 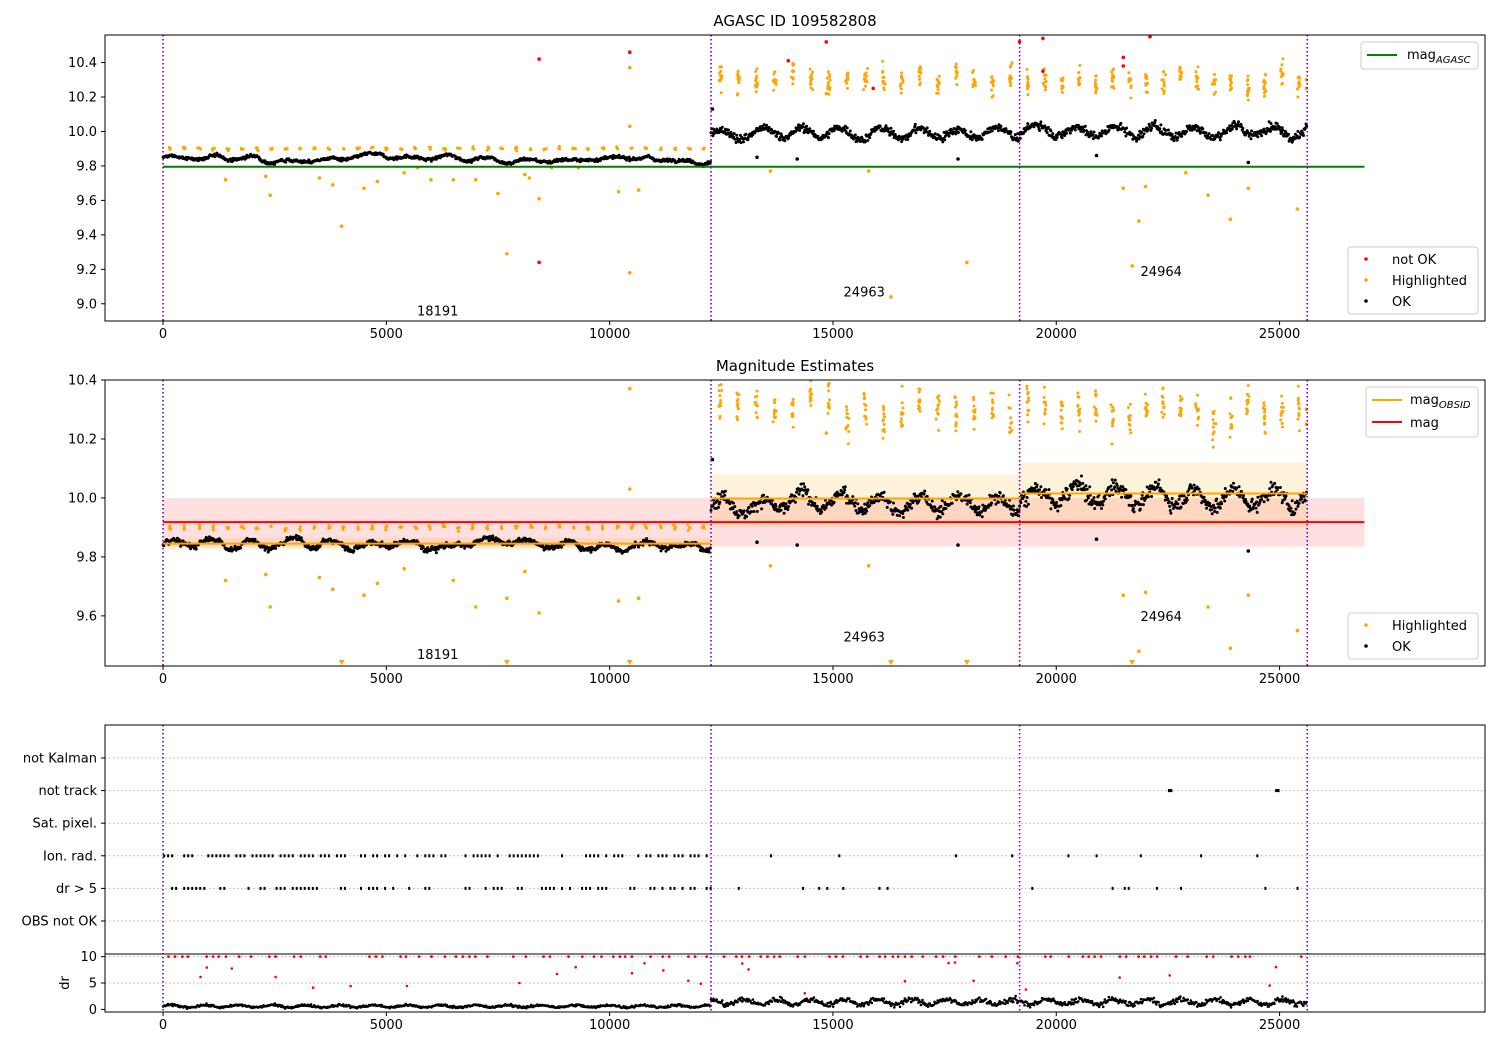 I want to click on p1-ytick-label: 10.4, so click(x=82, y=63).